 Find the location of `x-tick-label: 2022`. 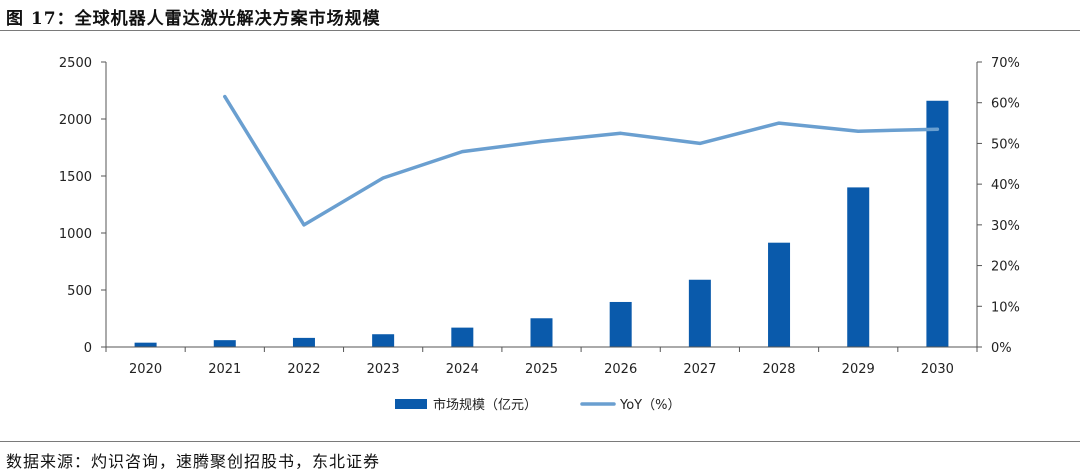

x-tick-label: 2022 is located at coordinates (303, 369).